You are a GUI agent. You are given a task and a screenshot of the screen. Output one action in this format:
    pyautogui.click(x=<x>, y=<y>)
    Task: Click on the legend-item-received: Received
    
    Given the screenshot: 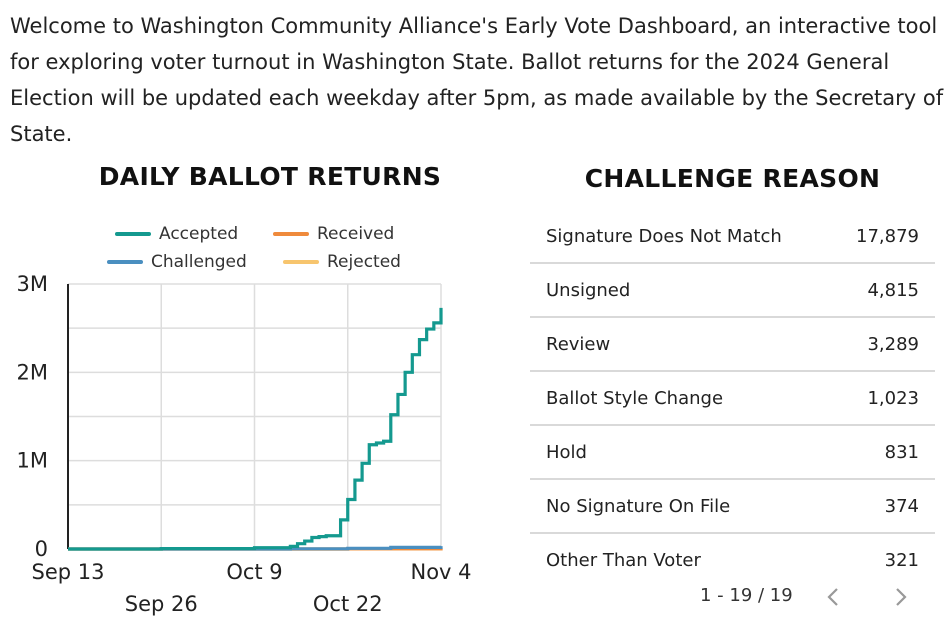 What is the action you would take?
    pyautogui.click(x=333, y=234)
    